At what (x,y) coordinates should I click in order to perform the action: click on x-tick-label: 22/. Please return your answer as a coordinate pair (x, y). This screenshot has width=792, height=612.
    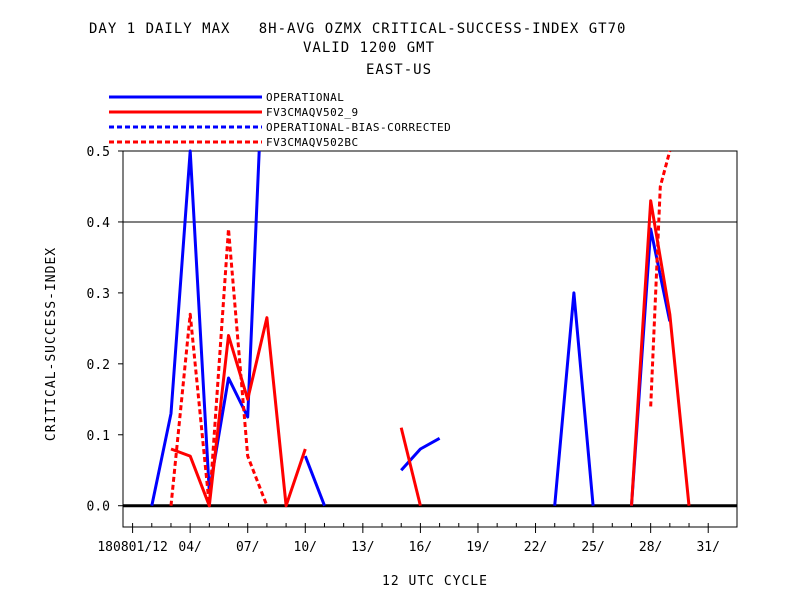
    Looking at the image, I should click on (535, 547).